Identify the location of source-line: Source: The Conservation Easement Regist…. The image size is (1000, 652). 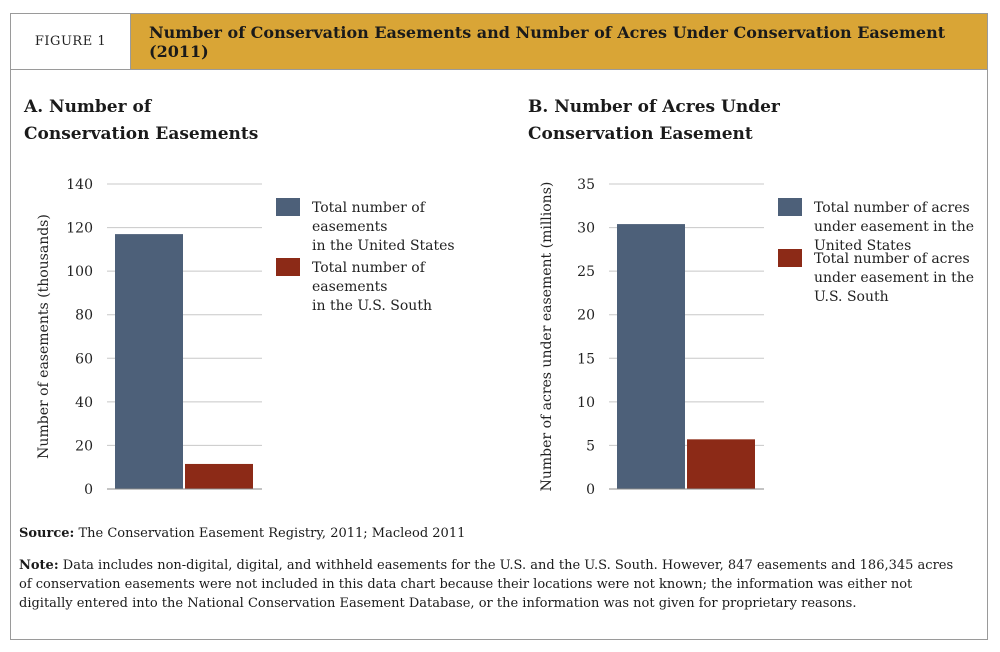
(494, 533).